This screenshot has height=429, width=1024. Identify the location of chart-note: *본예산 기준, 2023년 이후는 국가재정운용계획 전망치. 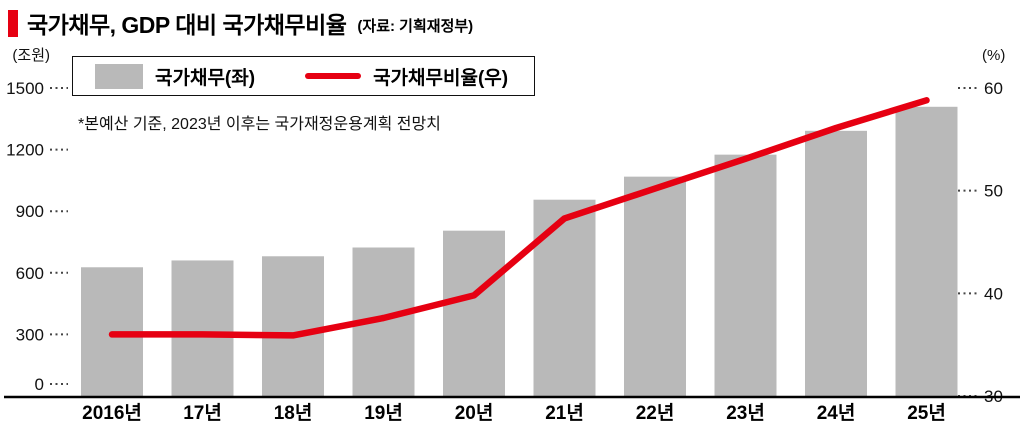
(259, 124).